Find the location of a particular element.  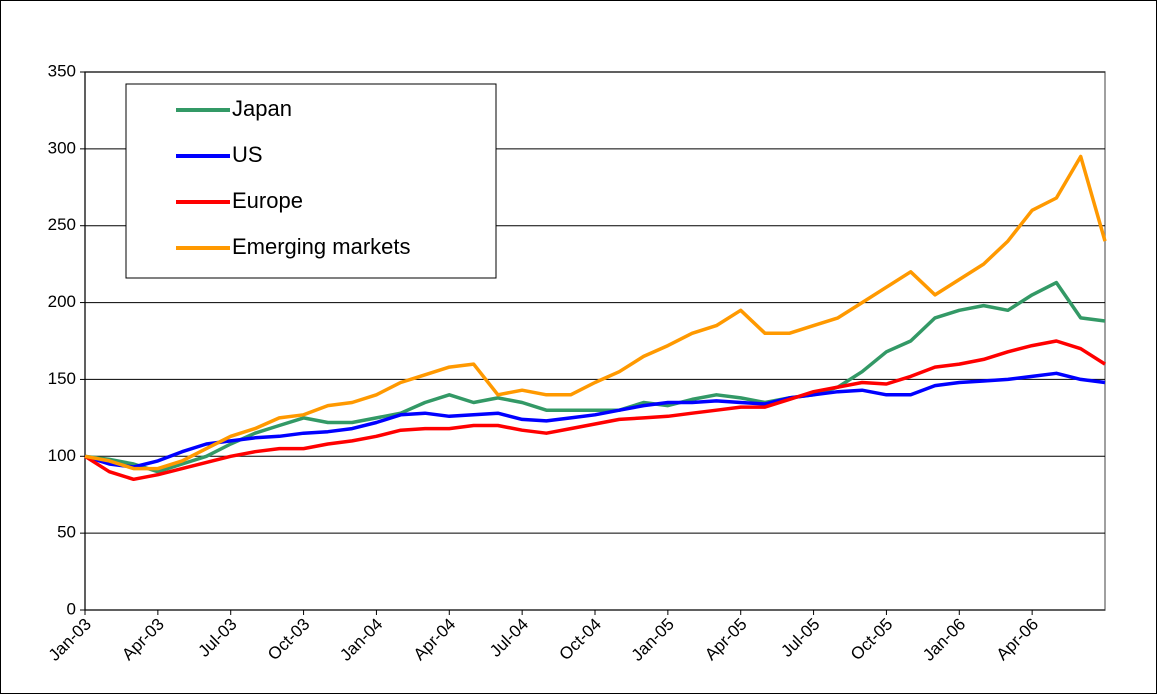

y-tick-label: 0 is located at coordinates (71, 608).